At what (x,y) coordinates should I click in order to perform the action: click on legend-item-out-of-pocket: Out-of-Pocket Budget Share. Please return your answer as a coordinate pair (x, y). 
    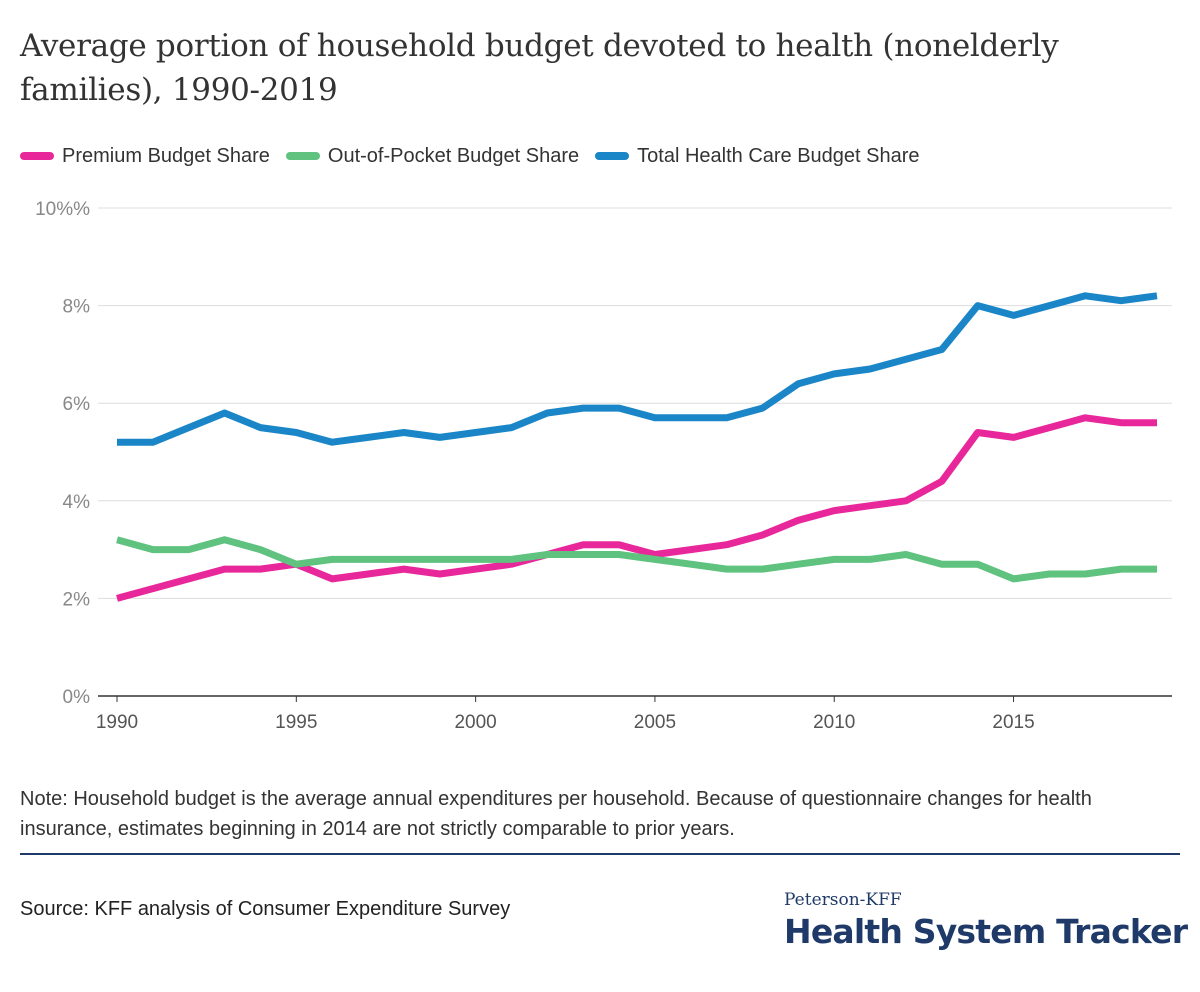
    Looking at the image, I should click on (432, 156).